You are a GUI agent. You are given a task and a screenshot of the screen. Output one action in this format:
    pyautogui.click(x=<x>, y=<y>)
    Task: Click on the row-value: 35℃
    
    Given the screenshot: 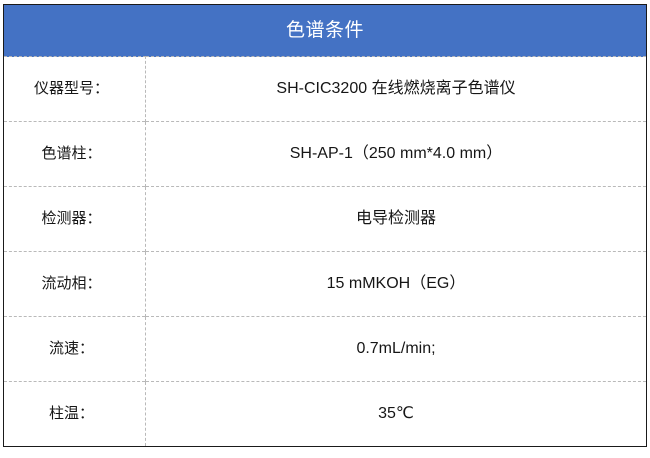 What is the action you would take?
    pyautogui.click(x=396, y=413)
    